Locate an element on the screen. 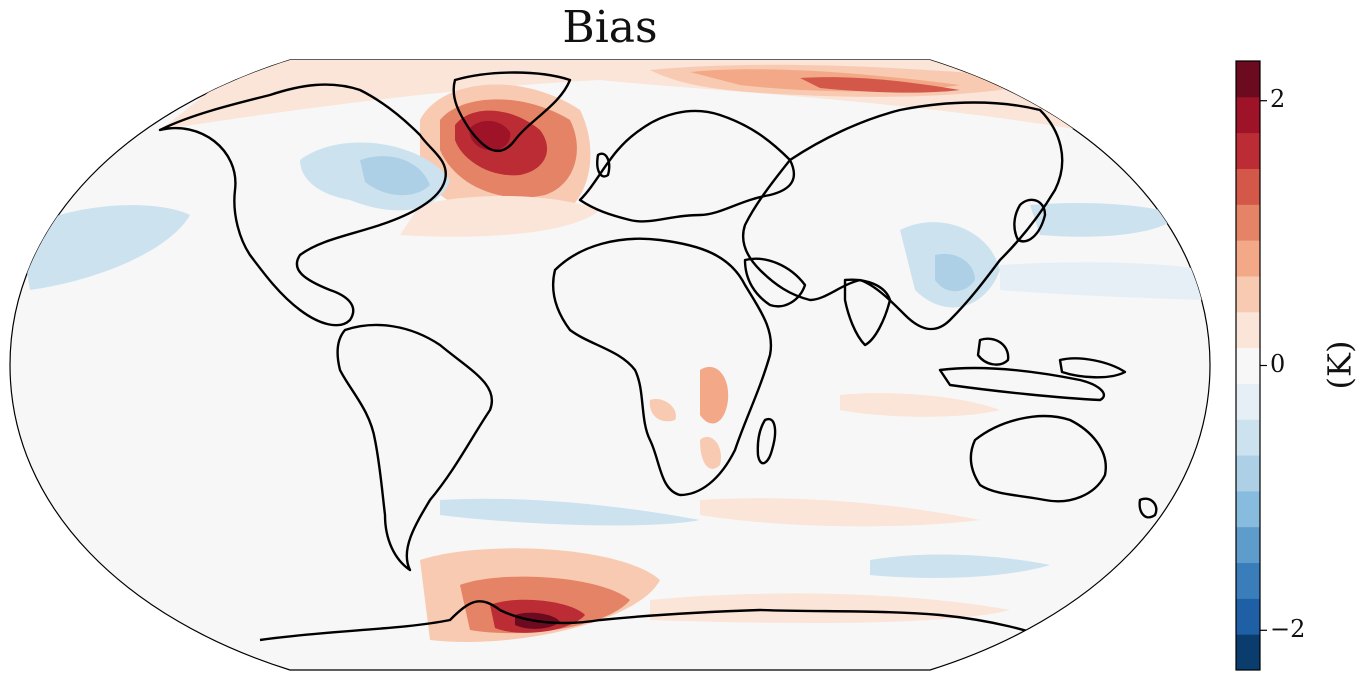 The width and height of the screenshot is (1364, 680). antarctic-coast-warm is located at coordinates (830, 608).